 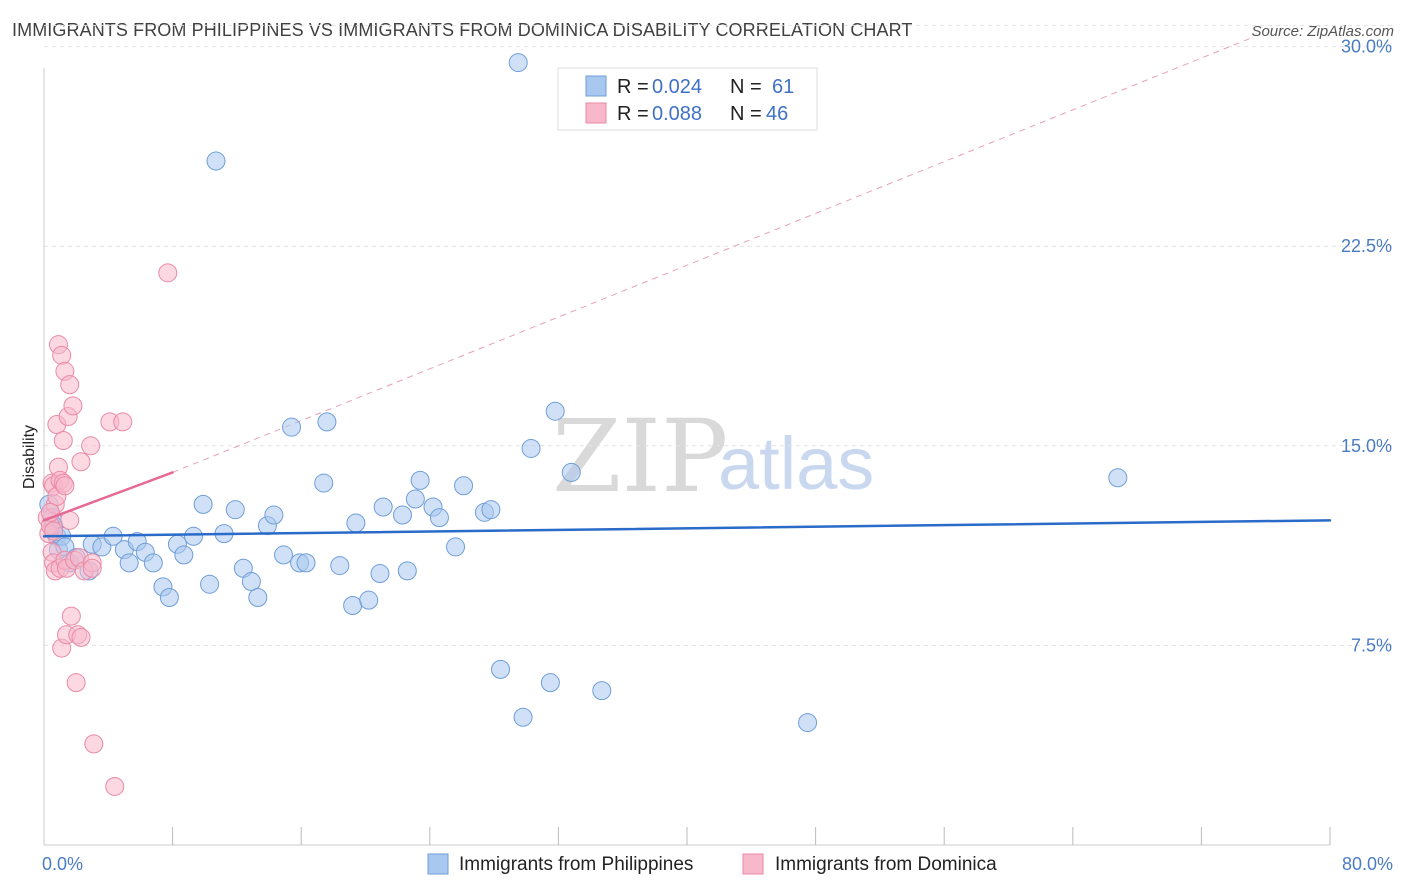 I want to click on y-tick-label: 15.0%, so click(x=1366, y=446).